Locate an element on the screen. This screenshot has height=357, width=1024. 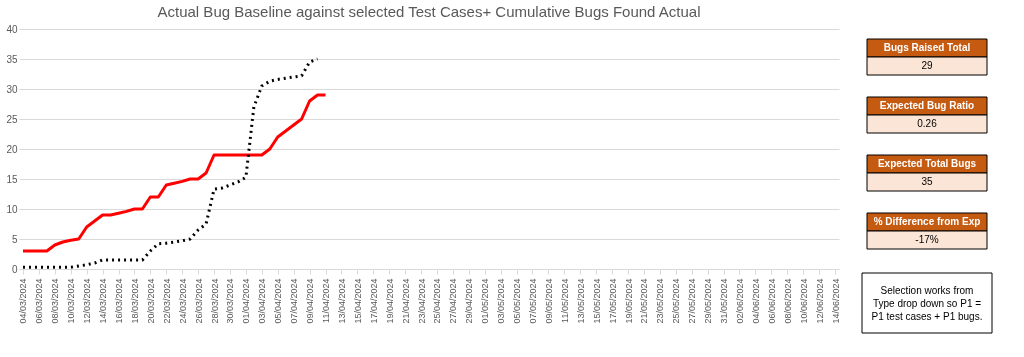
text: Selection works from Type drop down so P1 = P1 test cases + P1 bugs. is located at coordinates (927, 303).